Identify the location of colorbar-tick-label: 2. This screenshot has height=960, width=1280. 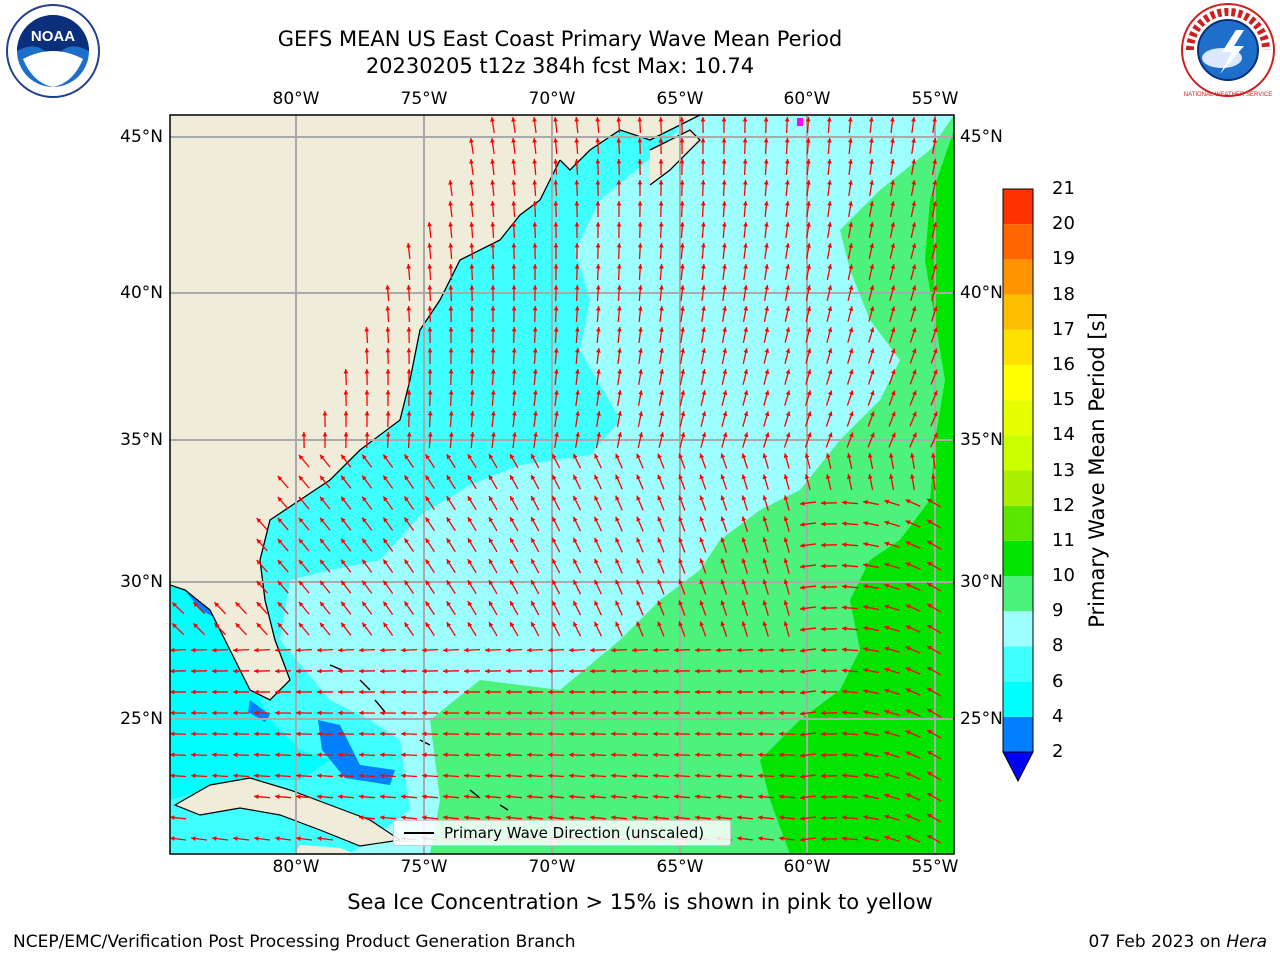
(1058, 751).